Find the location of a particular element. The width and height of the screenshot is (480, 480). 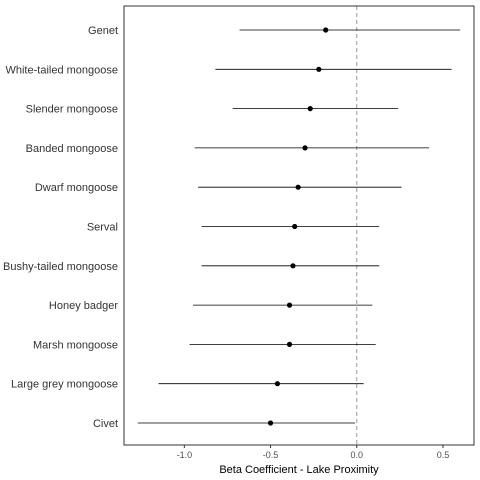

x-axis-title: Beta Coefficient - Lake Proximity is located at coordinates (299, 470).